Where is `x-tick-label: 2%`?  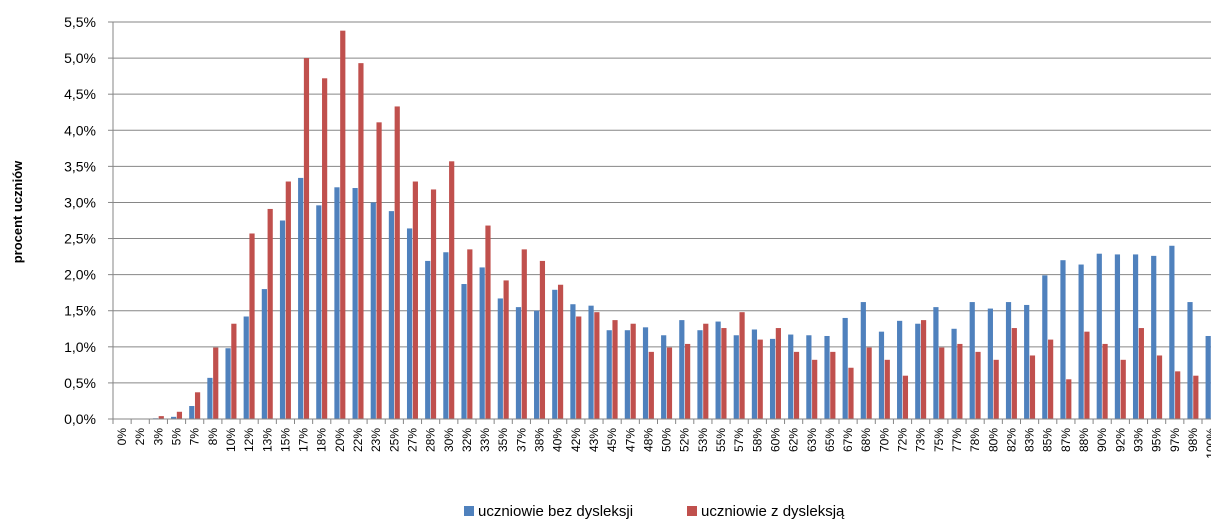 x-tick-label: 2% is located at coordinates (140, 437).